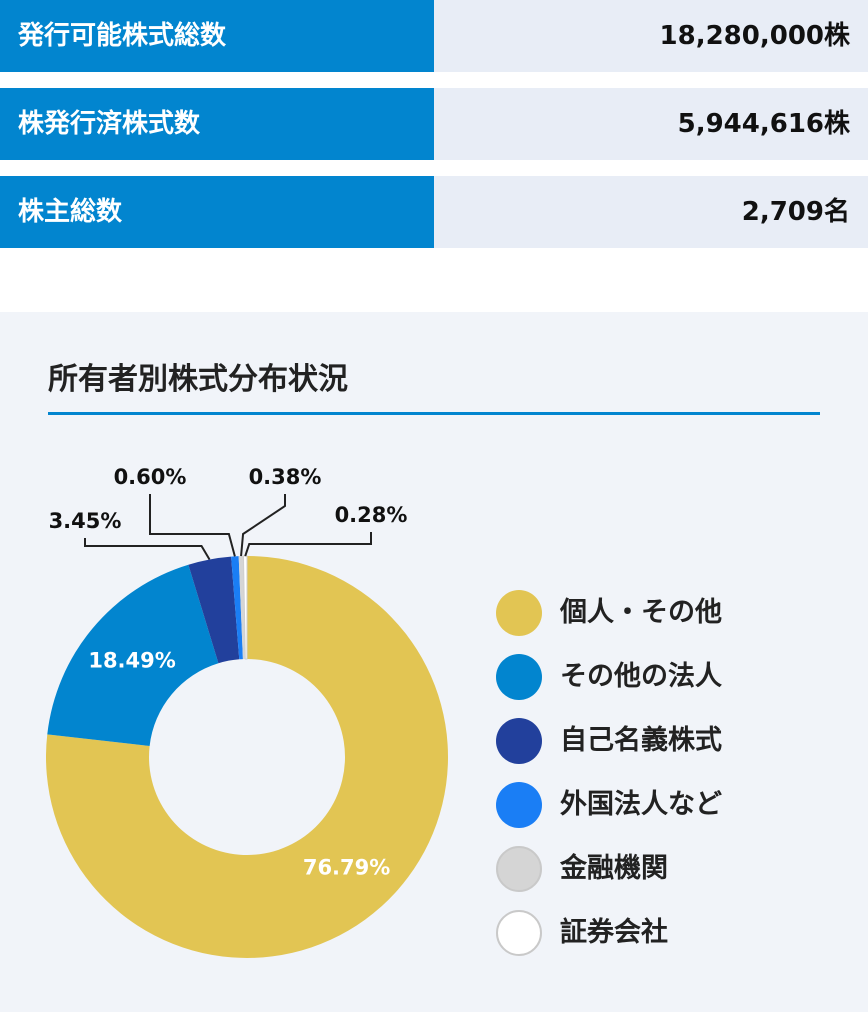 The height and width of the screenshot is (1012, 868). I want to click on legend-label: 金融機関, so click(614, 868).